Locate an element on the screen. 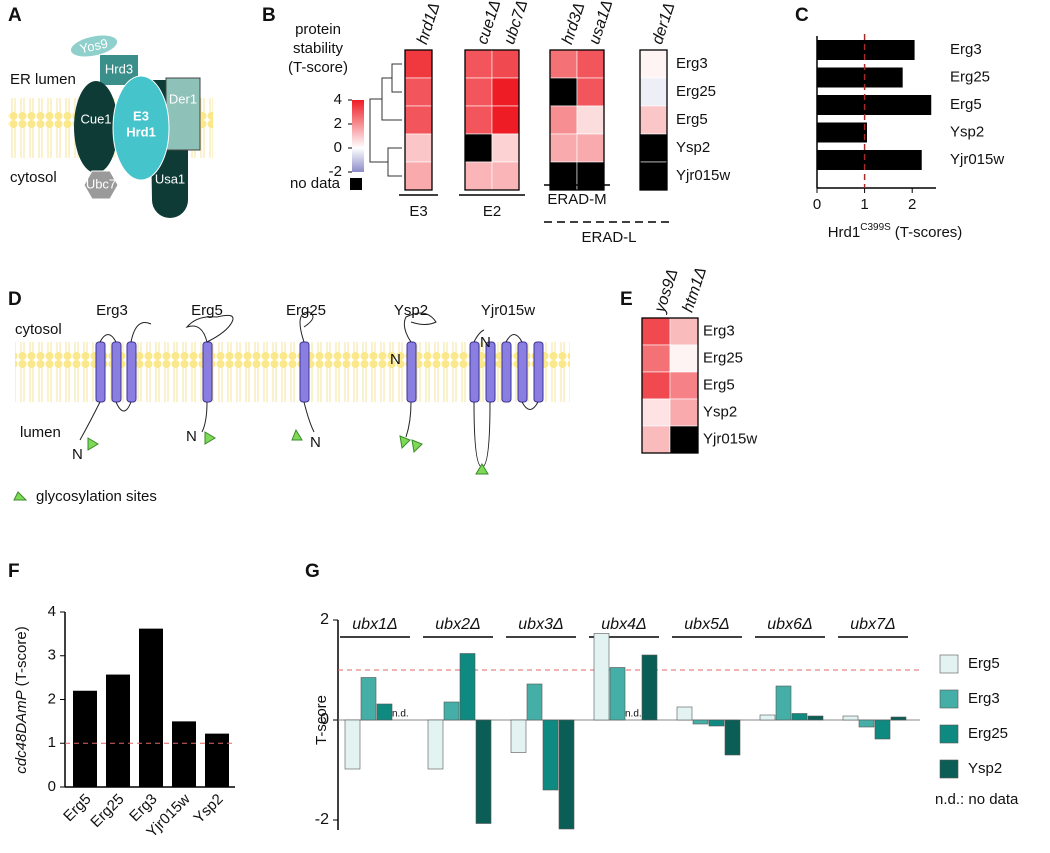  y-tick-label: 1 is located at coordinates (52, 742).